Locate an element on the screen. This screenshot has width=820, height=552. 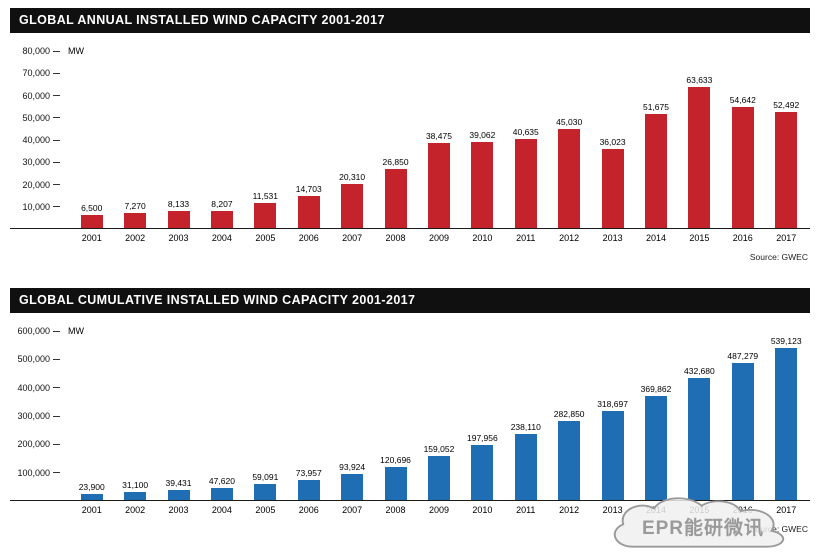
x-axis-year-label: 2015 is located at coordinates (699, 238).